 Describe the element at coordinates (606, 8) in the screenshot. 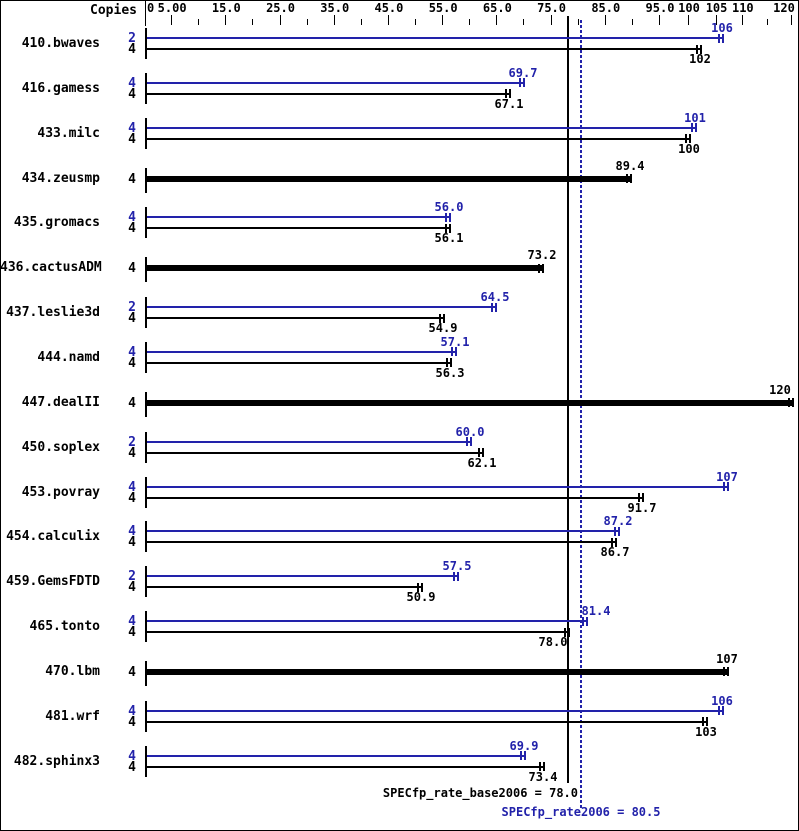

I see `axis-tick-label: 85.0` at that location.